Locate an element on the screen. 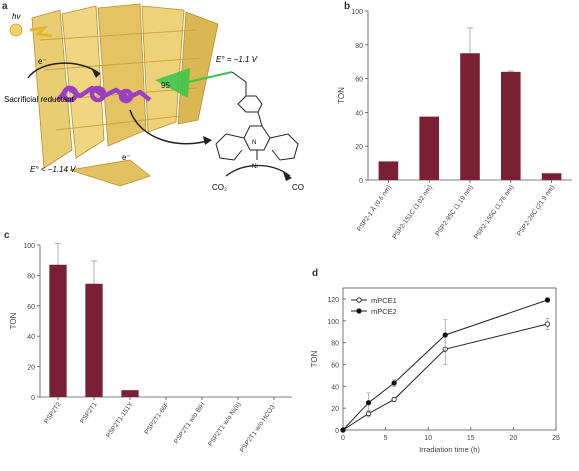  x-tick-label: 10 is located at coordinates (428, 438).